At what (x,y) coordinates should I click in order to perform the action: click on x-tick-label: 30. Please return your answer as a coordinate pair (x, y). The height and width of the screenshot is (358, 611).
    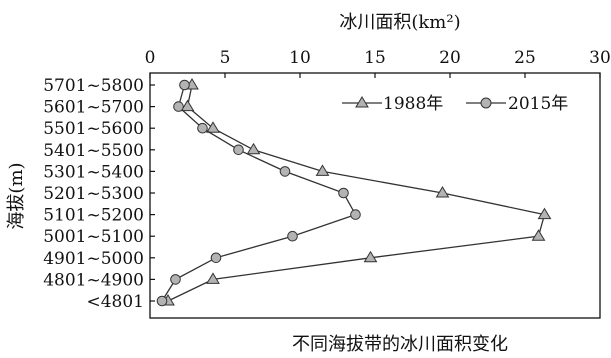
    Looking at the image, I should click on (600, 58).